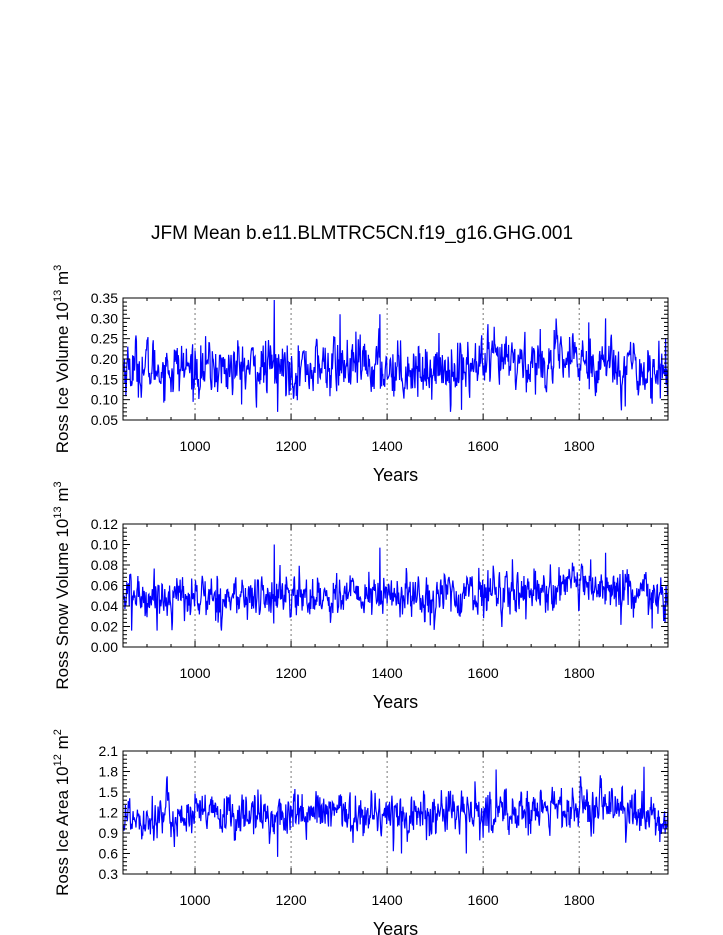 The image size is (723, 935). What do you see at coordinates (109, 854) in the screenshot?
I see `y-tick-label: 0.6` at bounding box center [109, 854].